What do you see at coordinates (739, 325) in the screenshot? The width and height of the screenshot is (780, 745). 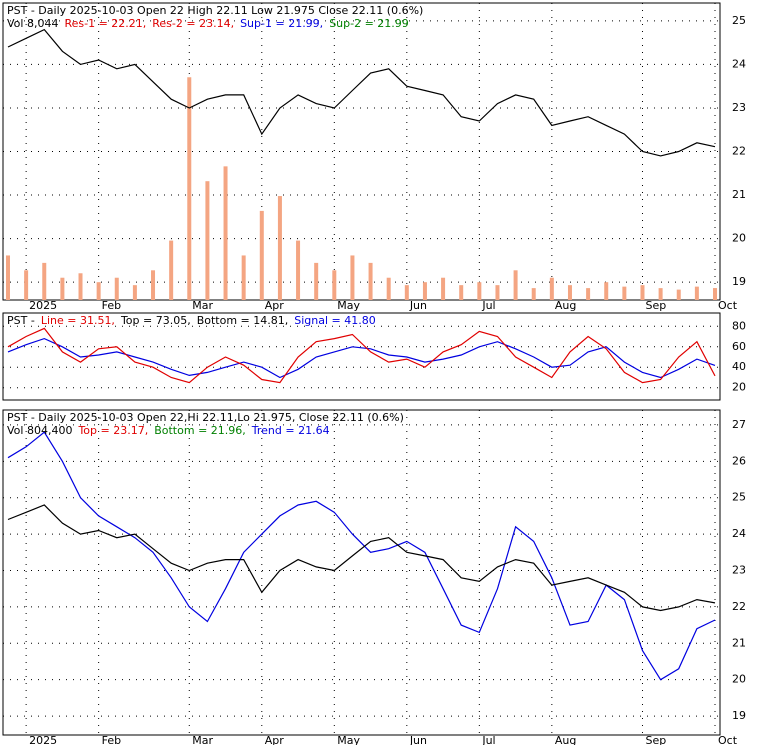 I see `y-tick-label: 80` at bounding box center [739, 325].